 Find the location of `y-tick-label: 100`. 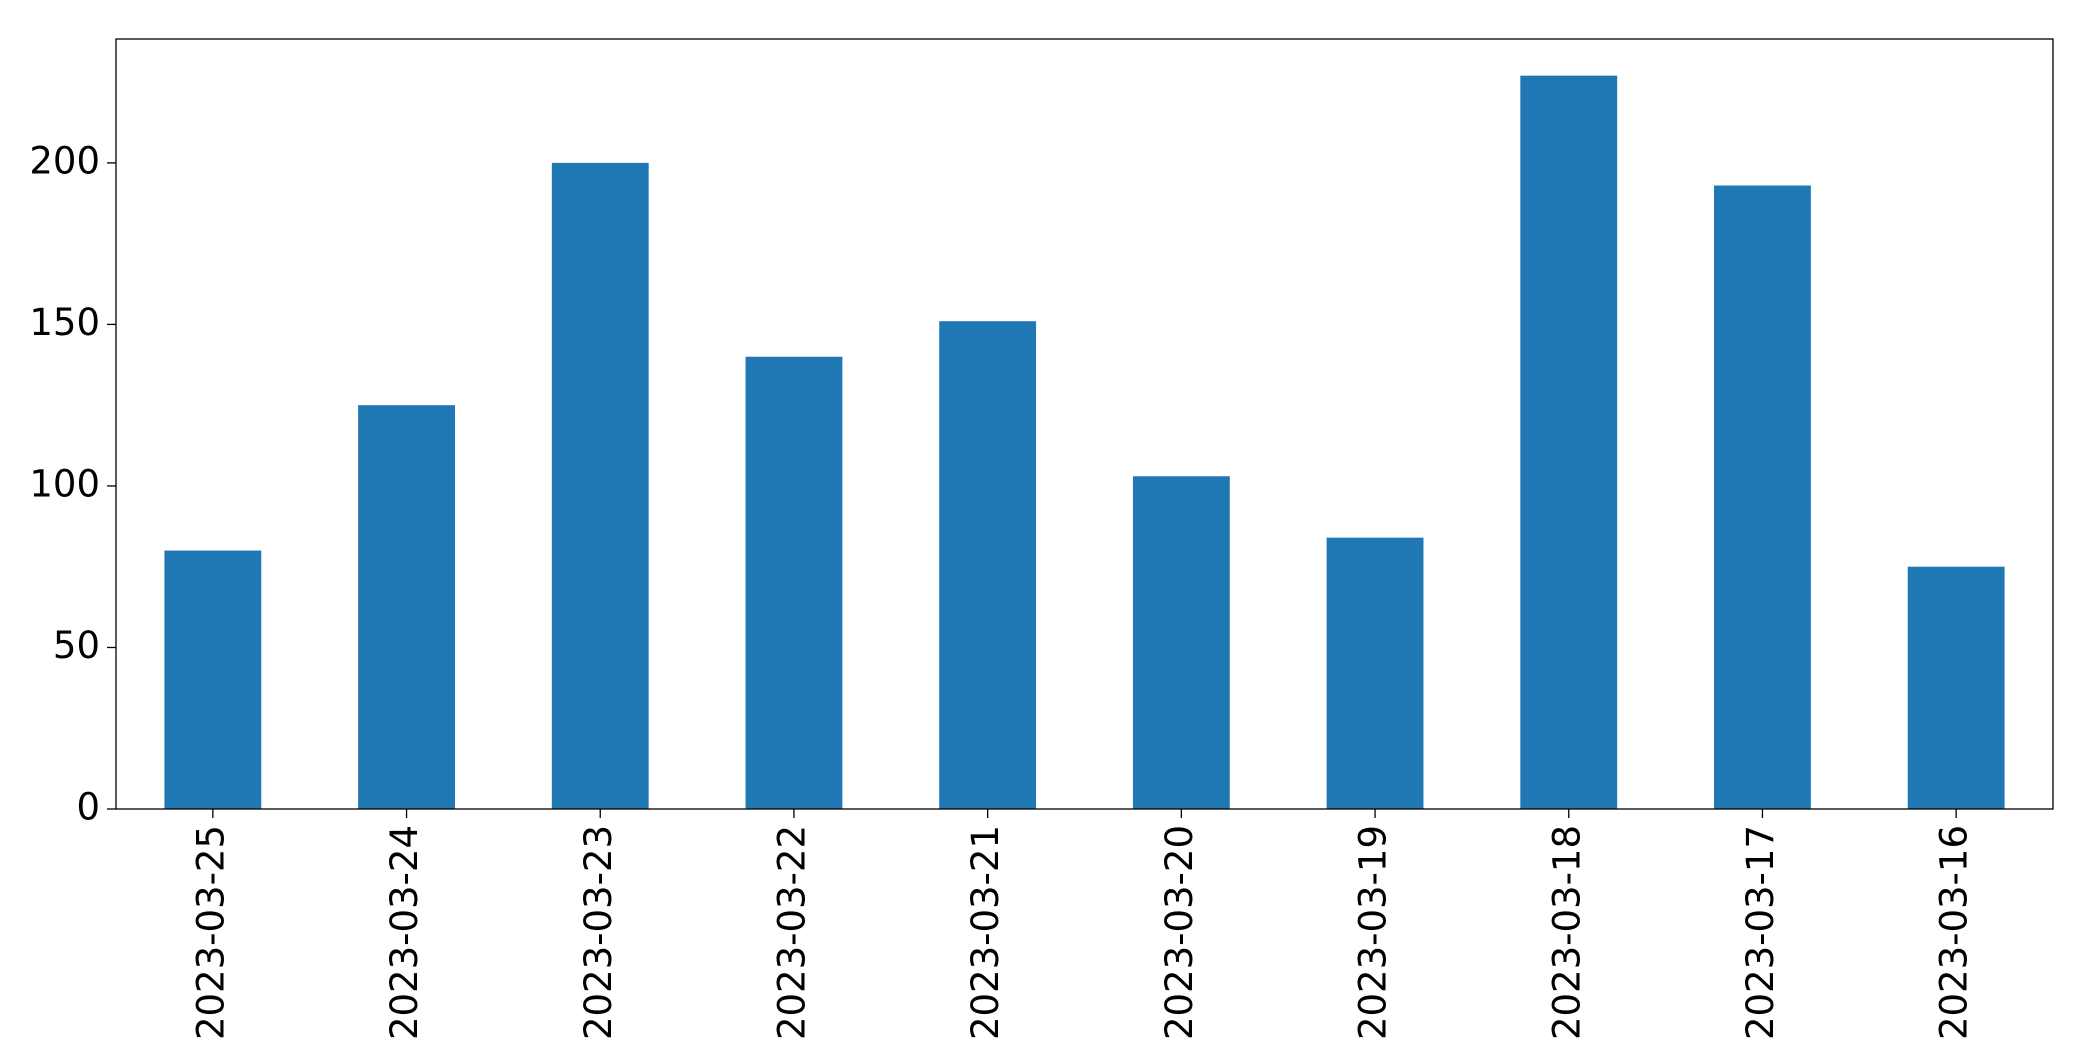

y-tick-label: 100 is located at coordinates (64, 483).